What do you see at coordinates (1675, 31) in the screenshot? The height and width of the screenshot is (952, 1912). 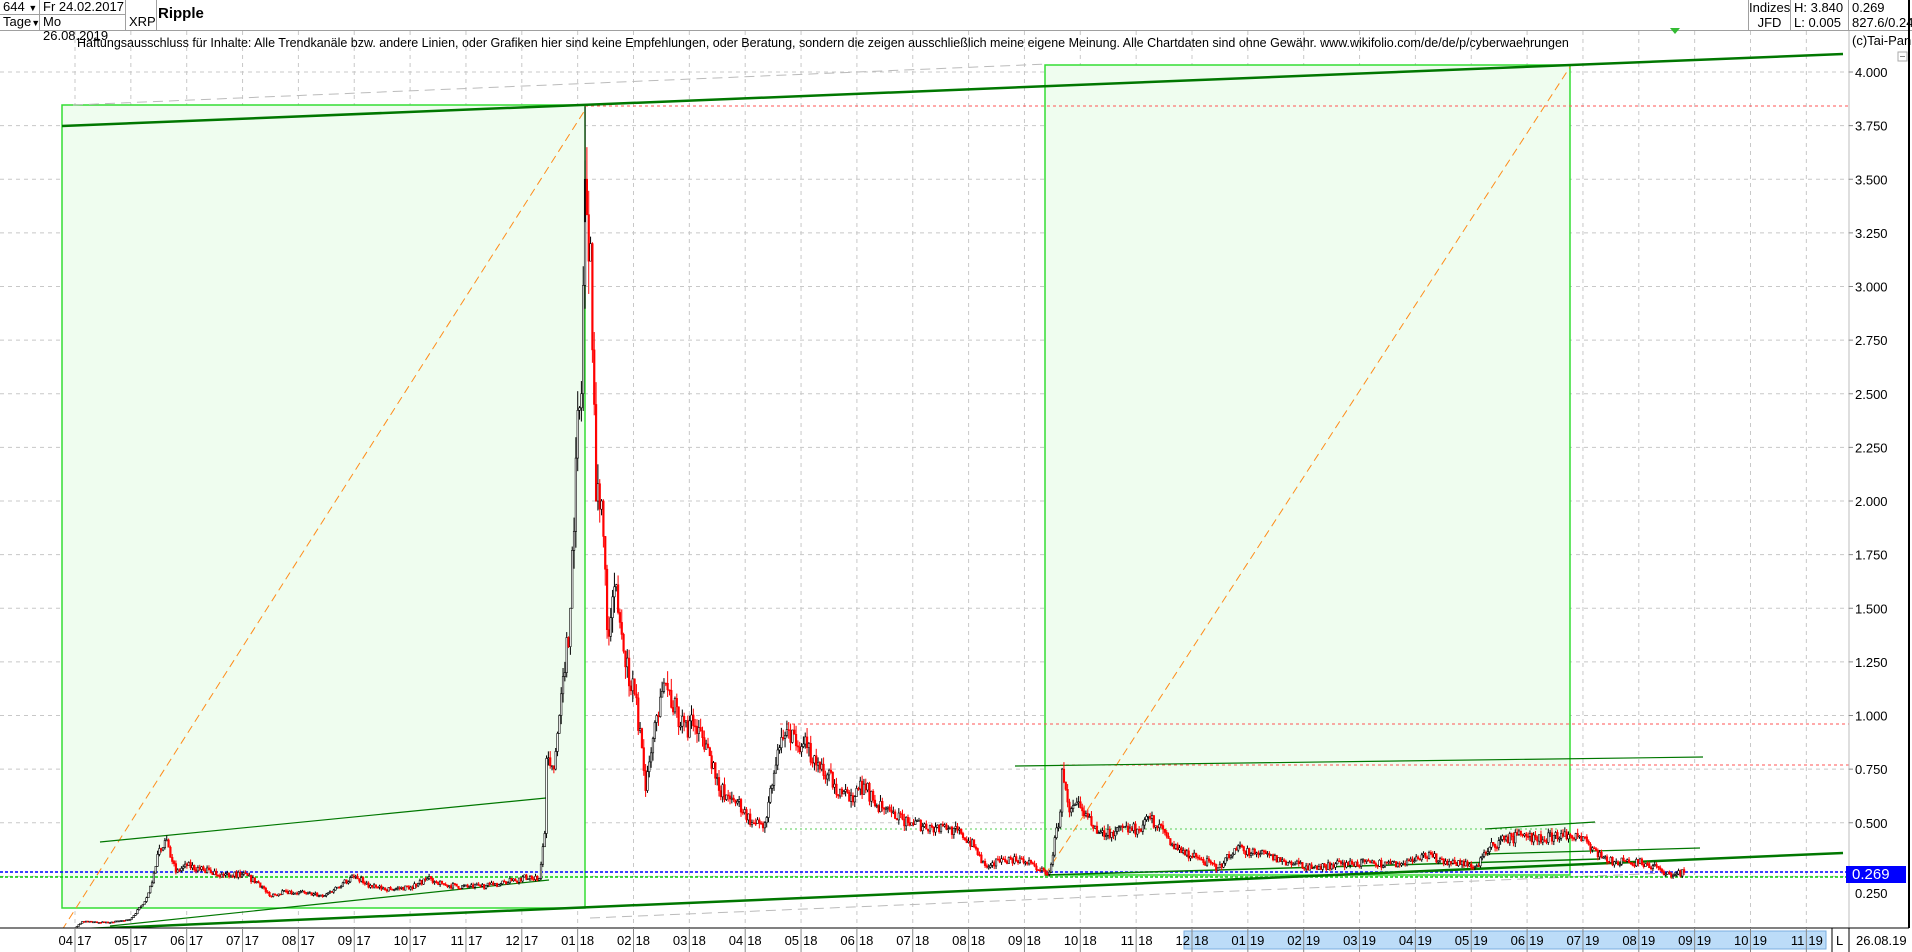 I see `marker-triangle-icon` at bounding box center [1675, 31].